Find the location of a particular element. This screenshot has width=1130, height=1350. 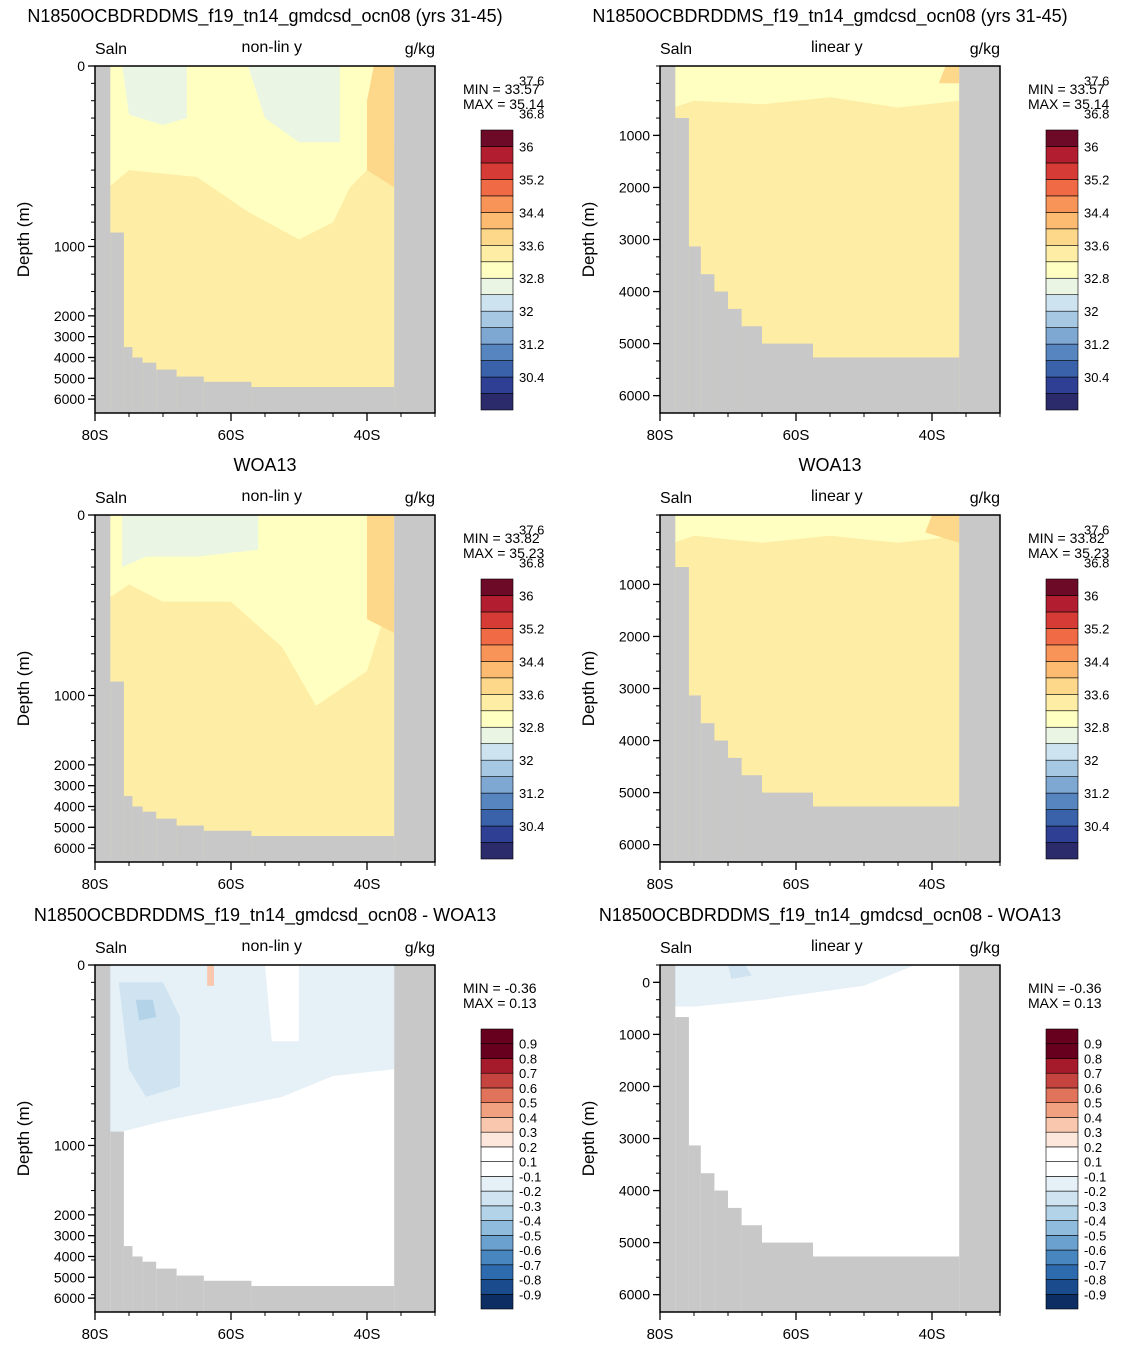

colorbar-label: 0.4 is located at coordinates (1093, 1117).